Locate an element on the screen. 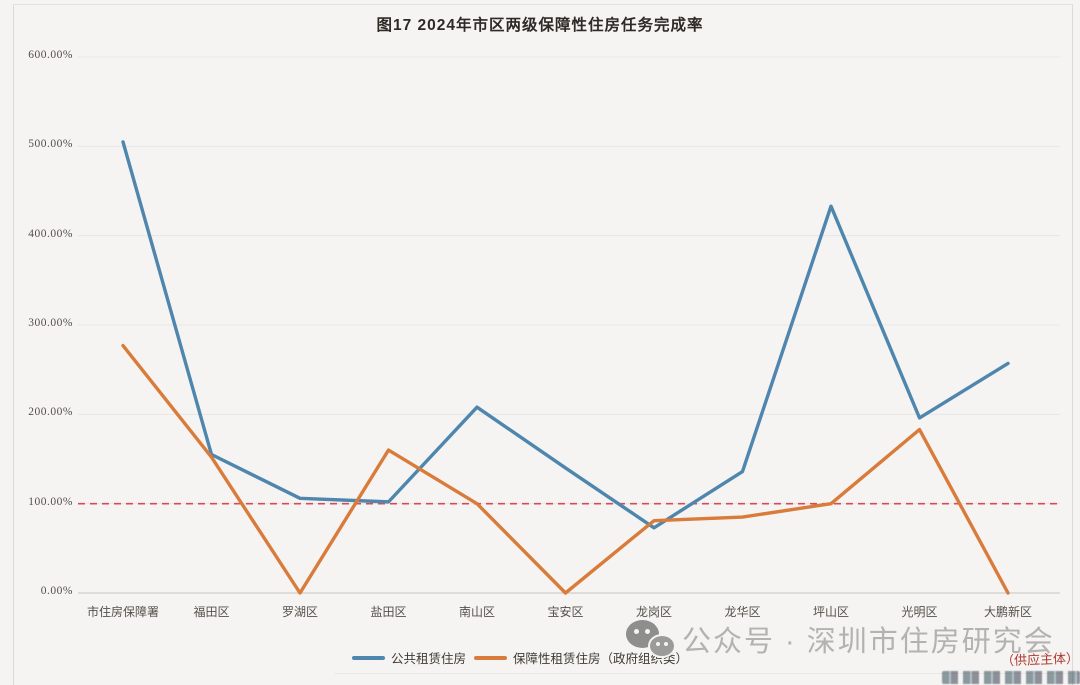 The image size is (1080, 685). legend-label-government-organized: 保障性租赁住房（政府组织类） is located at coordinates (601, 659).